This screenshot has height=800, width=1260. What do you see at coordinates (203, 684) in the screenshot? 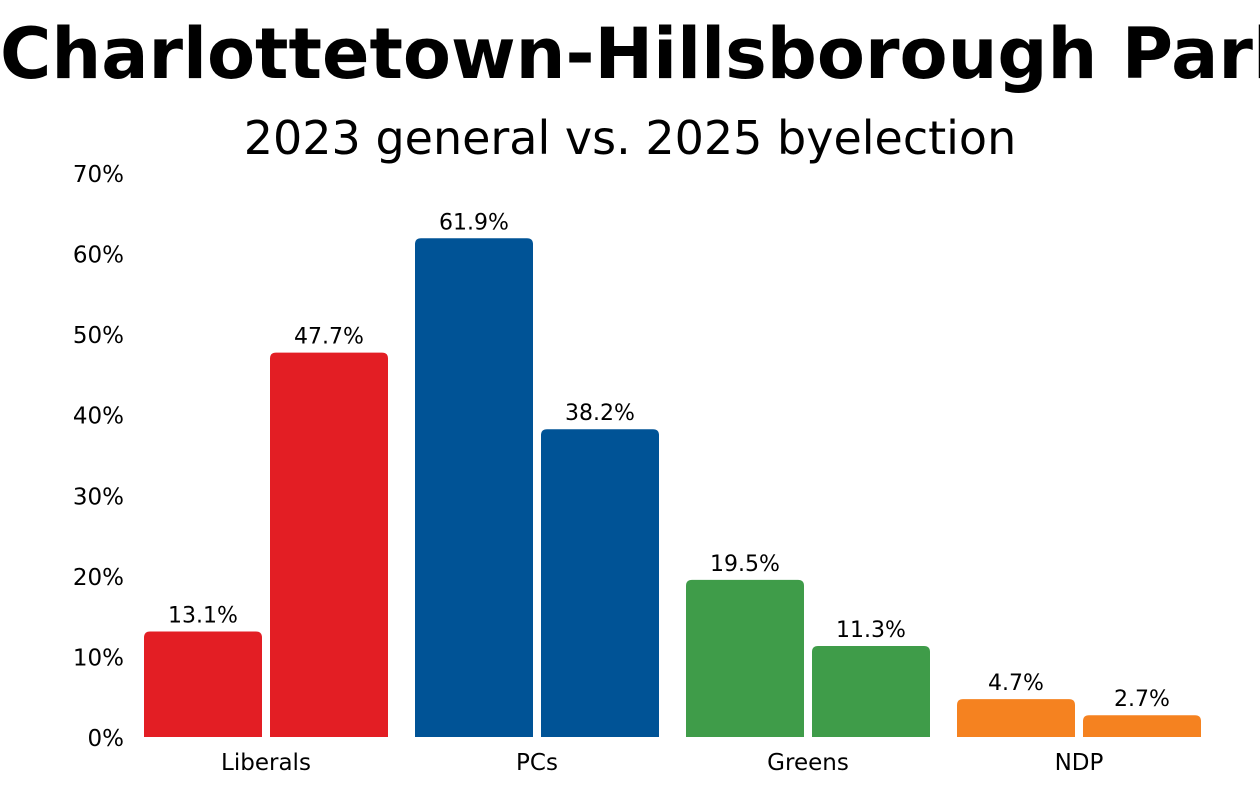
I see `bar-liberals-2023` at bounding box center [203, 684].